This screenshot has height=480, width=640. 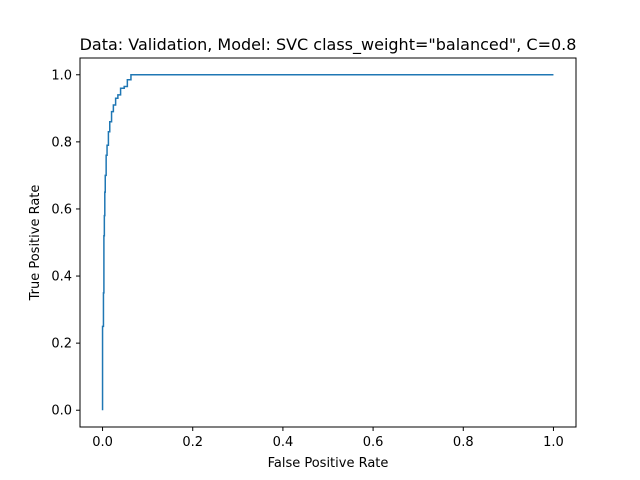 I want to click on y-axis-ticks: 0.0 0.2 0.4 0.6 0.8 1.0, so click(x=65, y=243).